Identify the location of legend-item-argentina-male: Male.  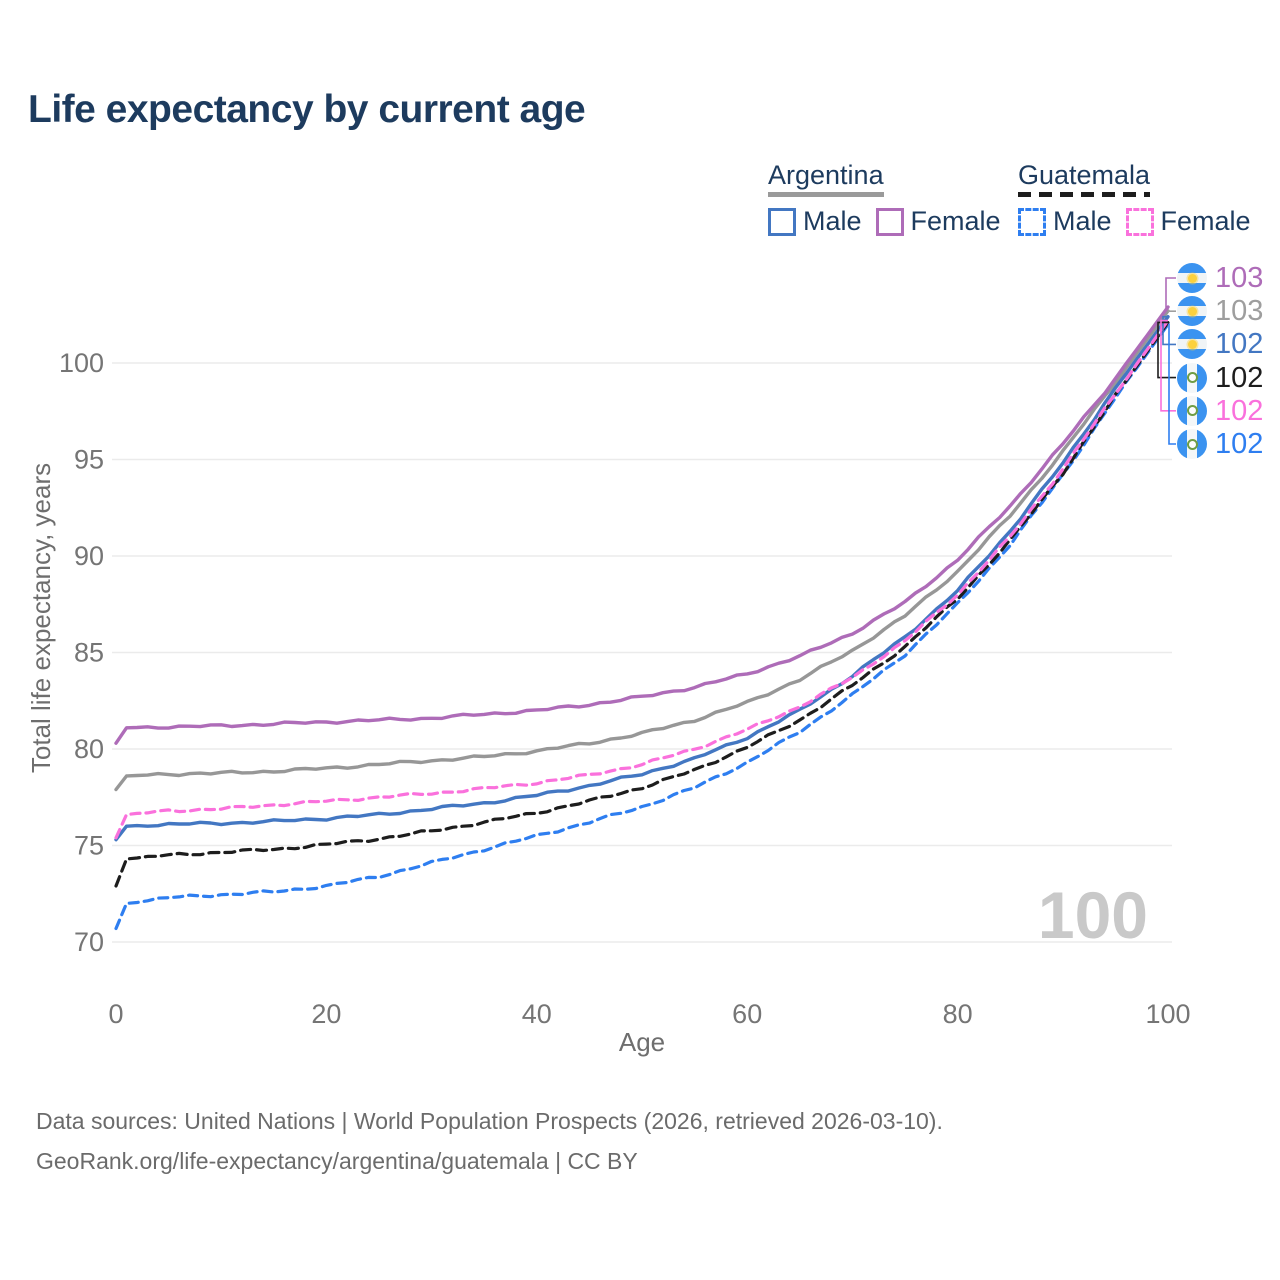
(815, 221).